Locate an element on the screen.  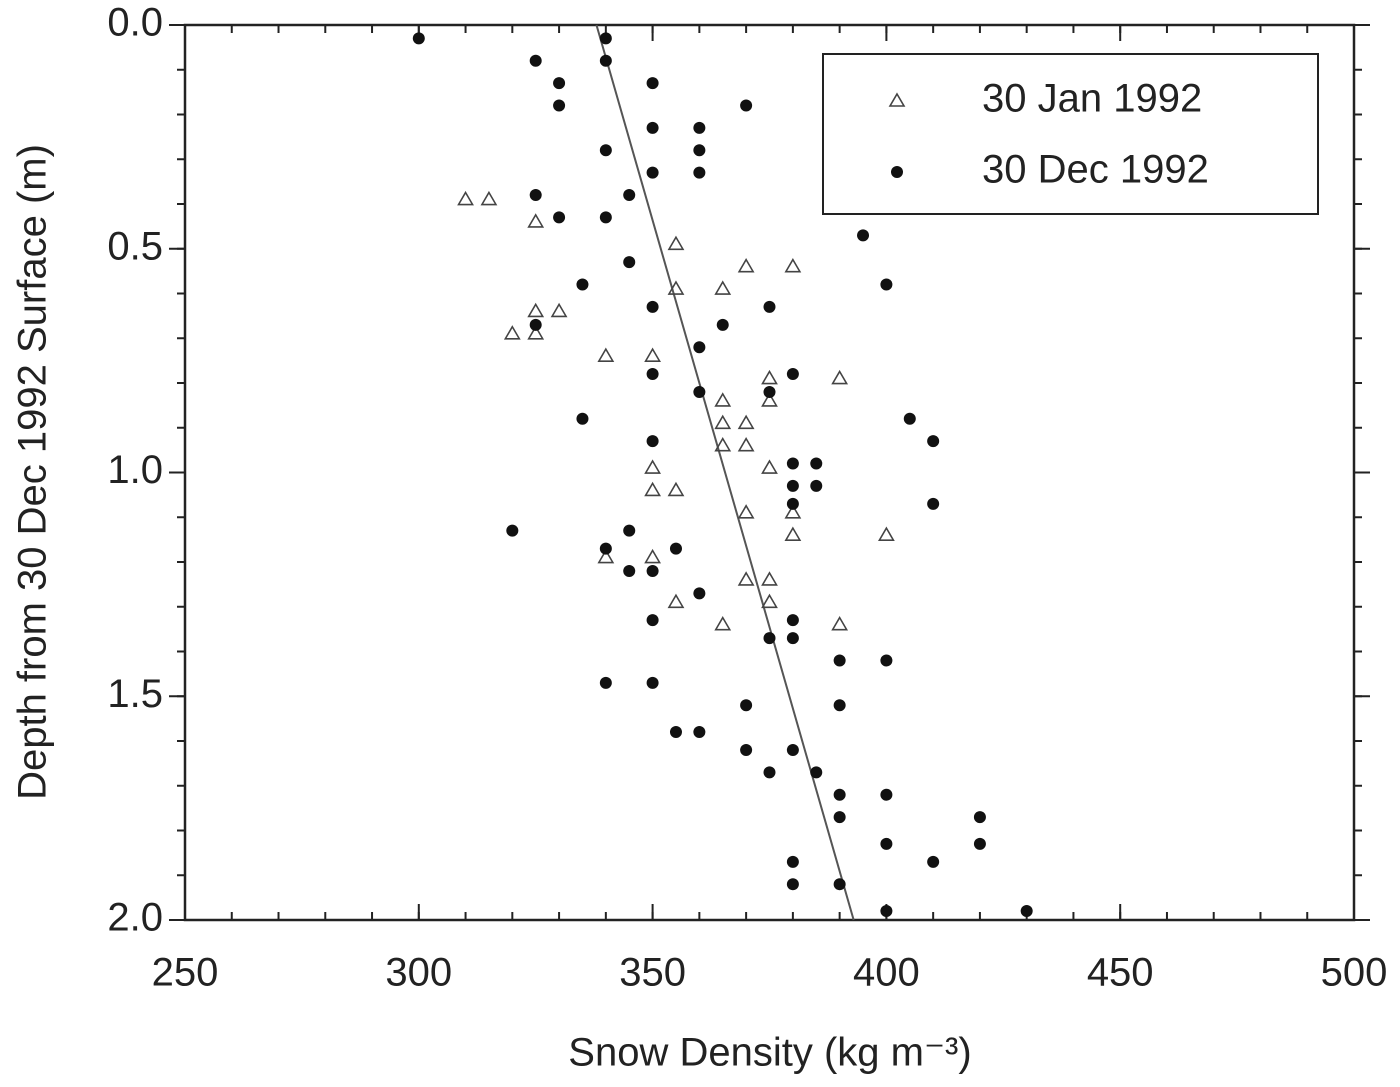
y-tick-label: 2.0 is located at coordinates (135, 918).